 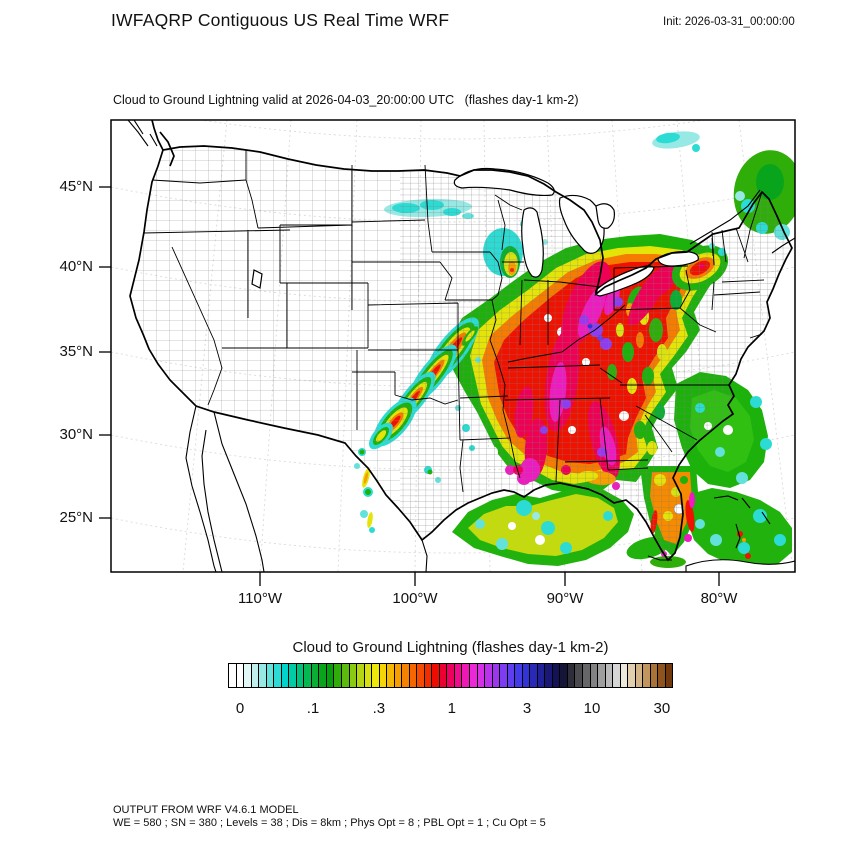 What do you see at coordinates (76, 434) in the screenshot?
I see `lat-tick-30N: 30°N` at bounding box center [76, 434].